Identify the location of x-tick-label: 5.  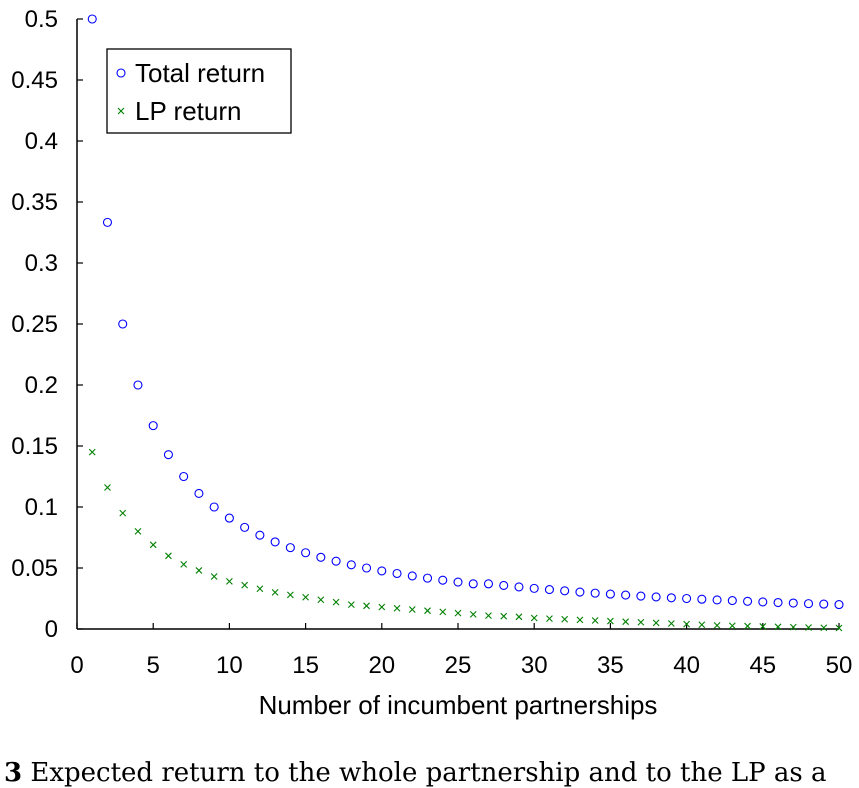
(153, 665).